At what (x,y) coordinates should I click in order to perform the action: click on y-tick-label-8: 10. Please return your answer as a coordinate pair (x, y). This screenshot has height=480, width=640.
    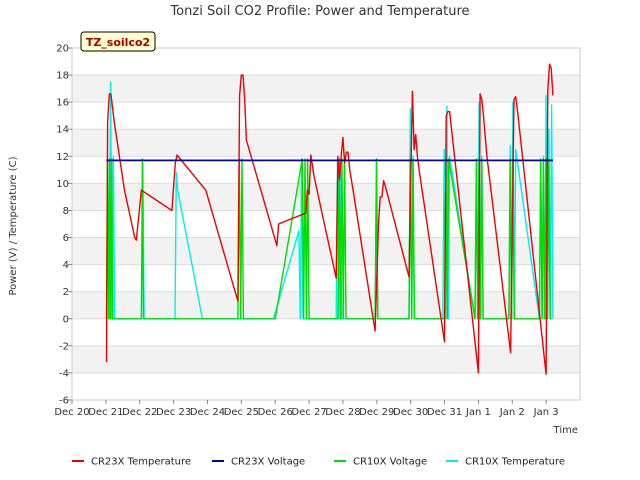
    Looking at the image, I should click on (62, 184).